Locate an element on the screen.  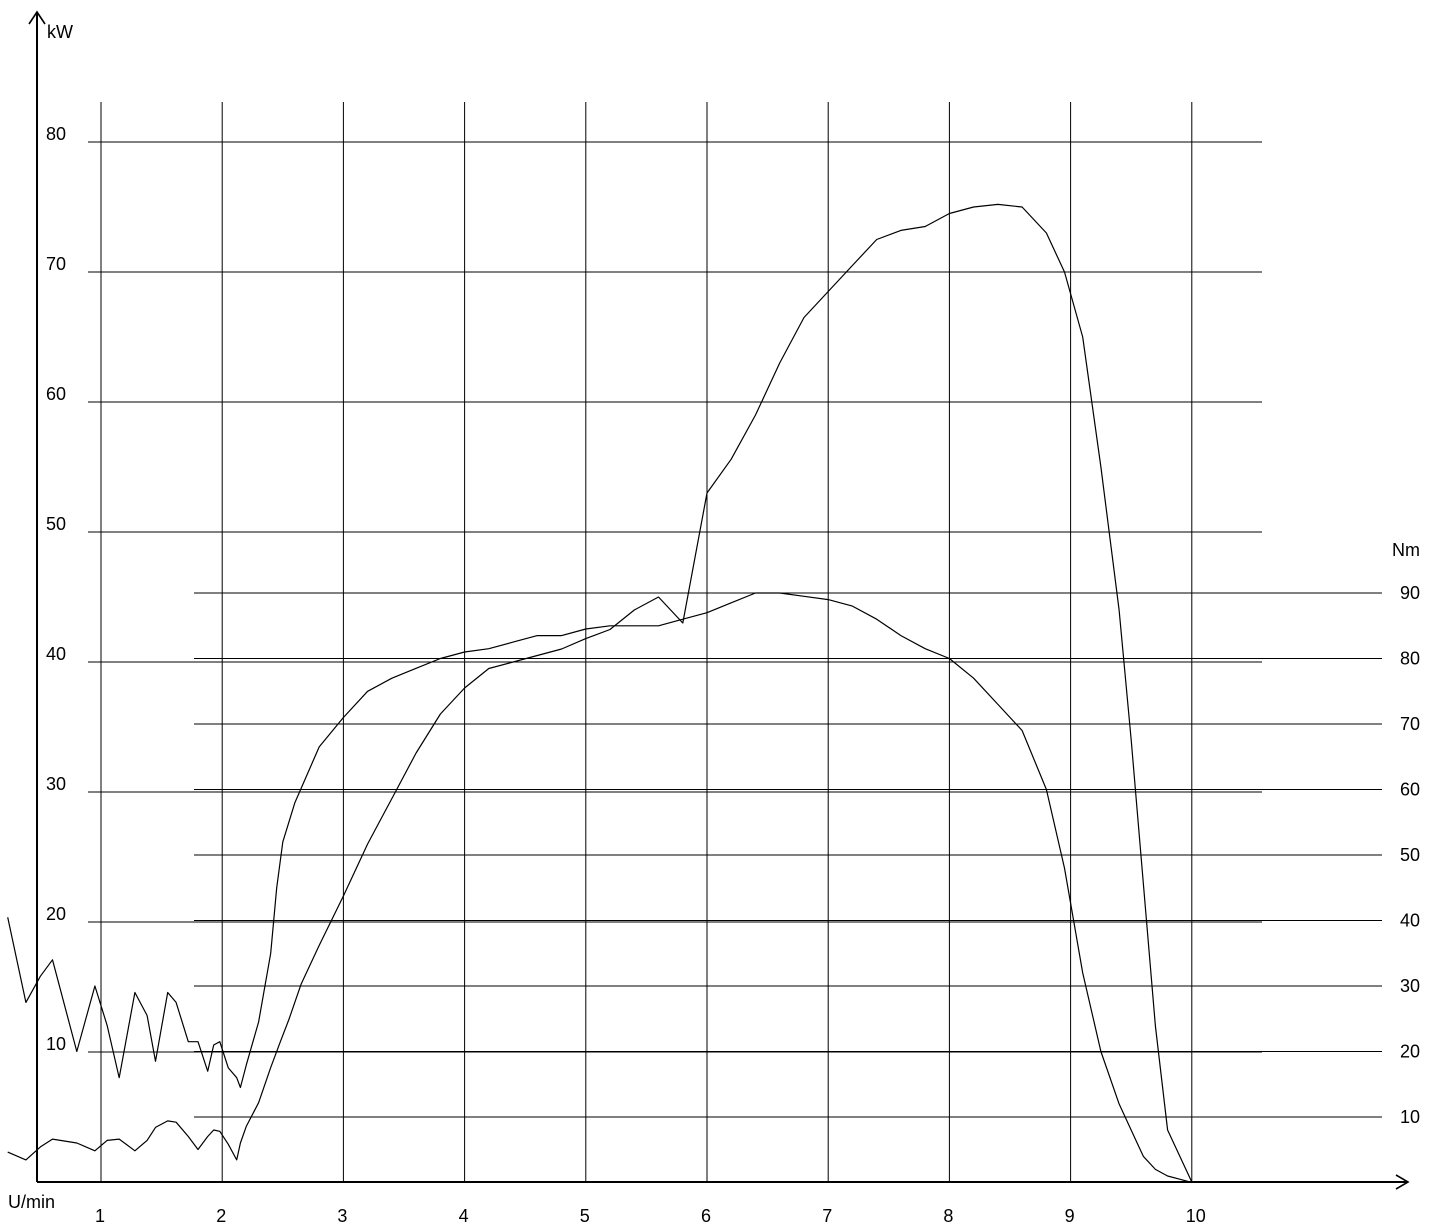
x-tick-label: 8 is located at coordinates (948, 1216).